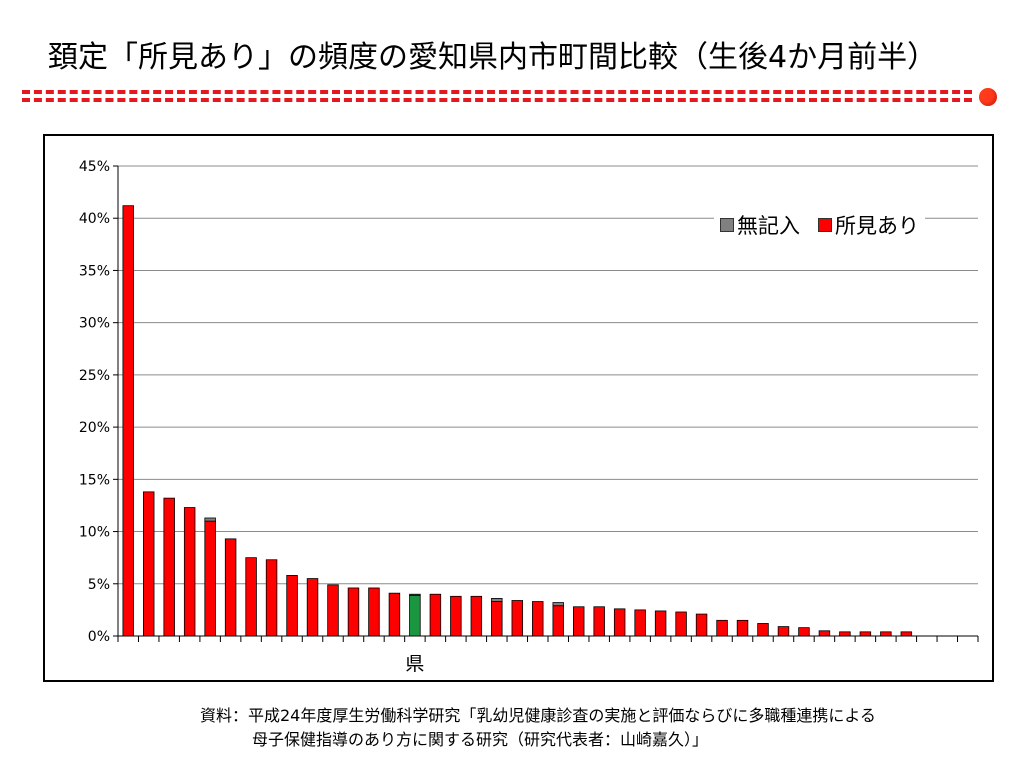  What do you see at coordinates (99, 637) in the screenshot?
I see `y-tick-label: 0%` at bounding box center [99, 637].